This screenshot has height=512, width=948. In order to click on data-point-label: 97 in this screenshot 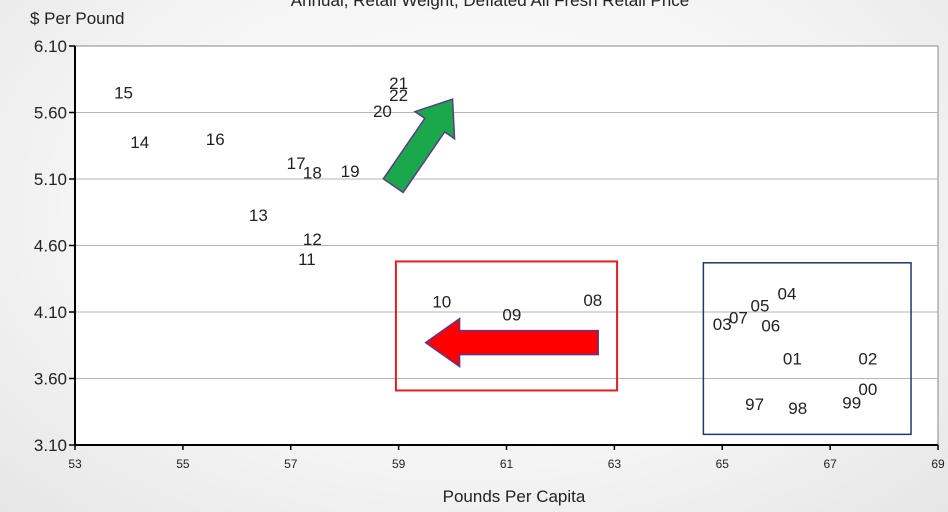, I will do `click(754, 404)`.